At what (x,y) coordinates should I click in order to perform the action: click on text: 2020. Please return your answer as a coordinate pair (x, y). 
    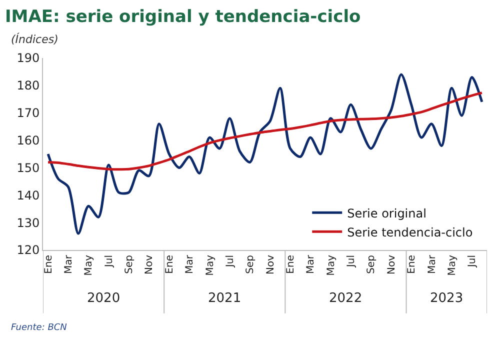
    Looking at the image, I should click on (103, 298).